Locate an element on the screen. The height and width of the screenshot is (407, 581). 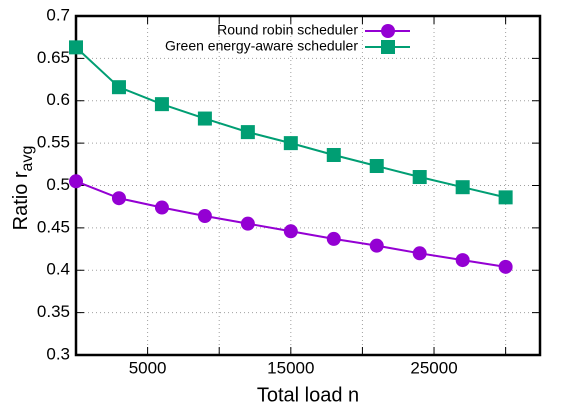
x-tick-label: 15000 is located at coordinates (290, 367).